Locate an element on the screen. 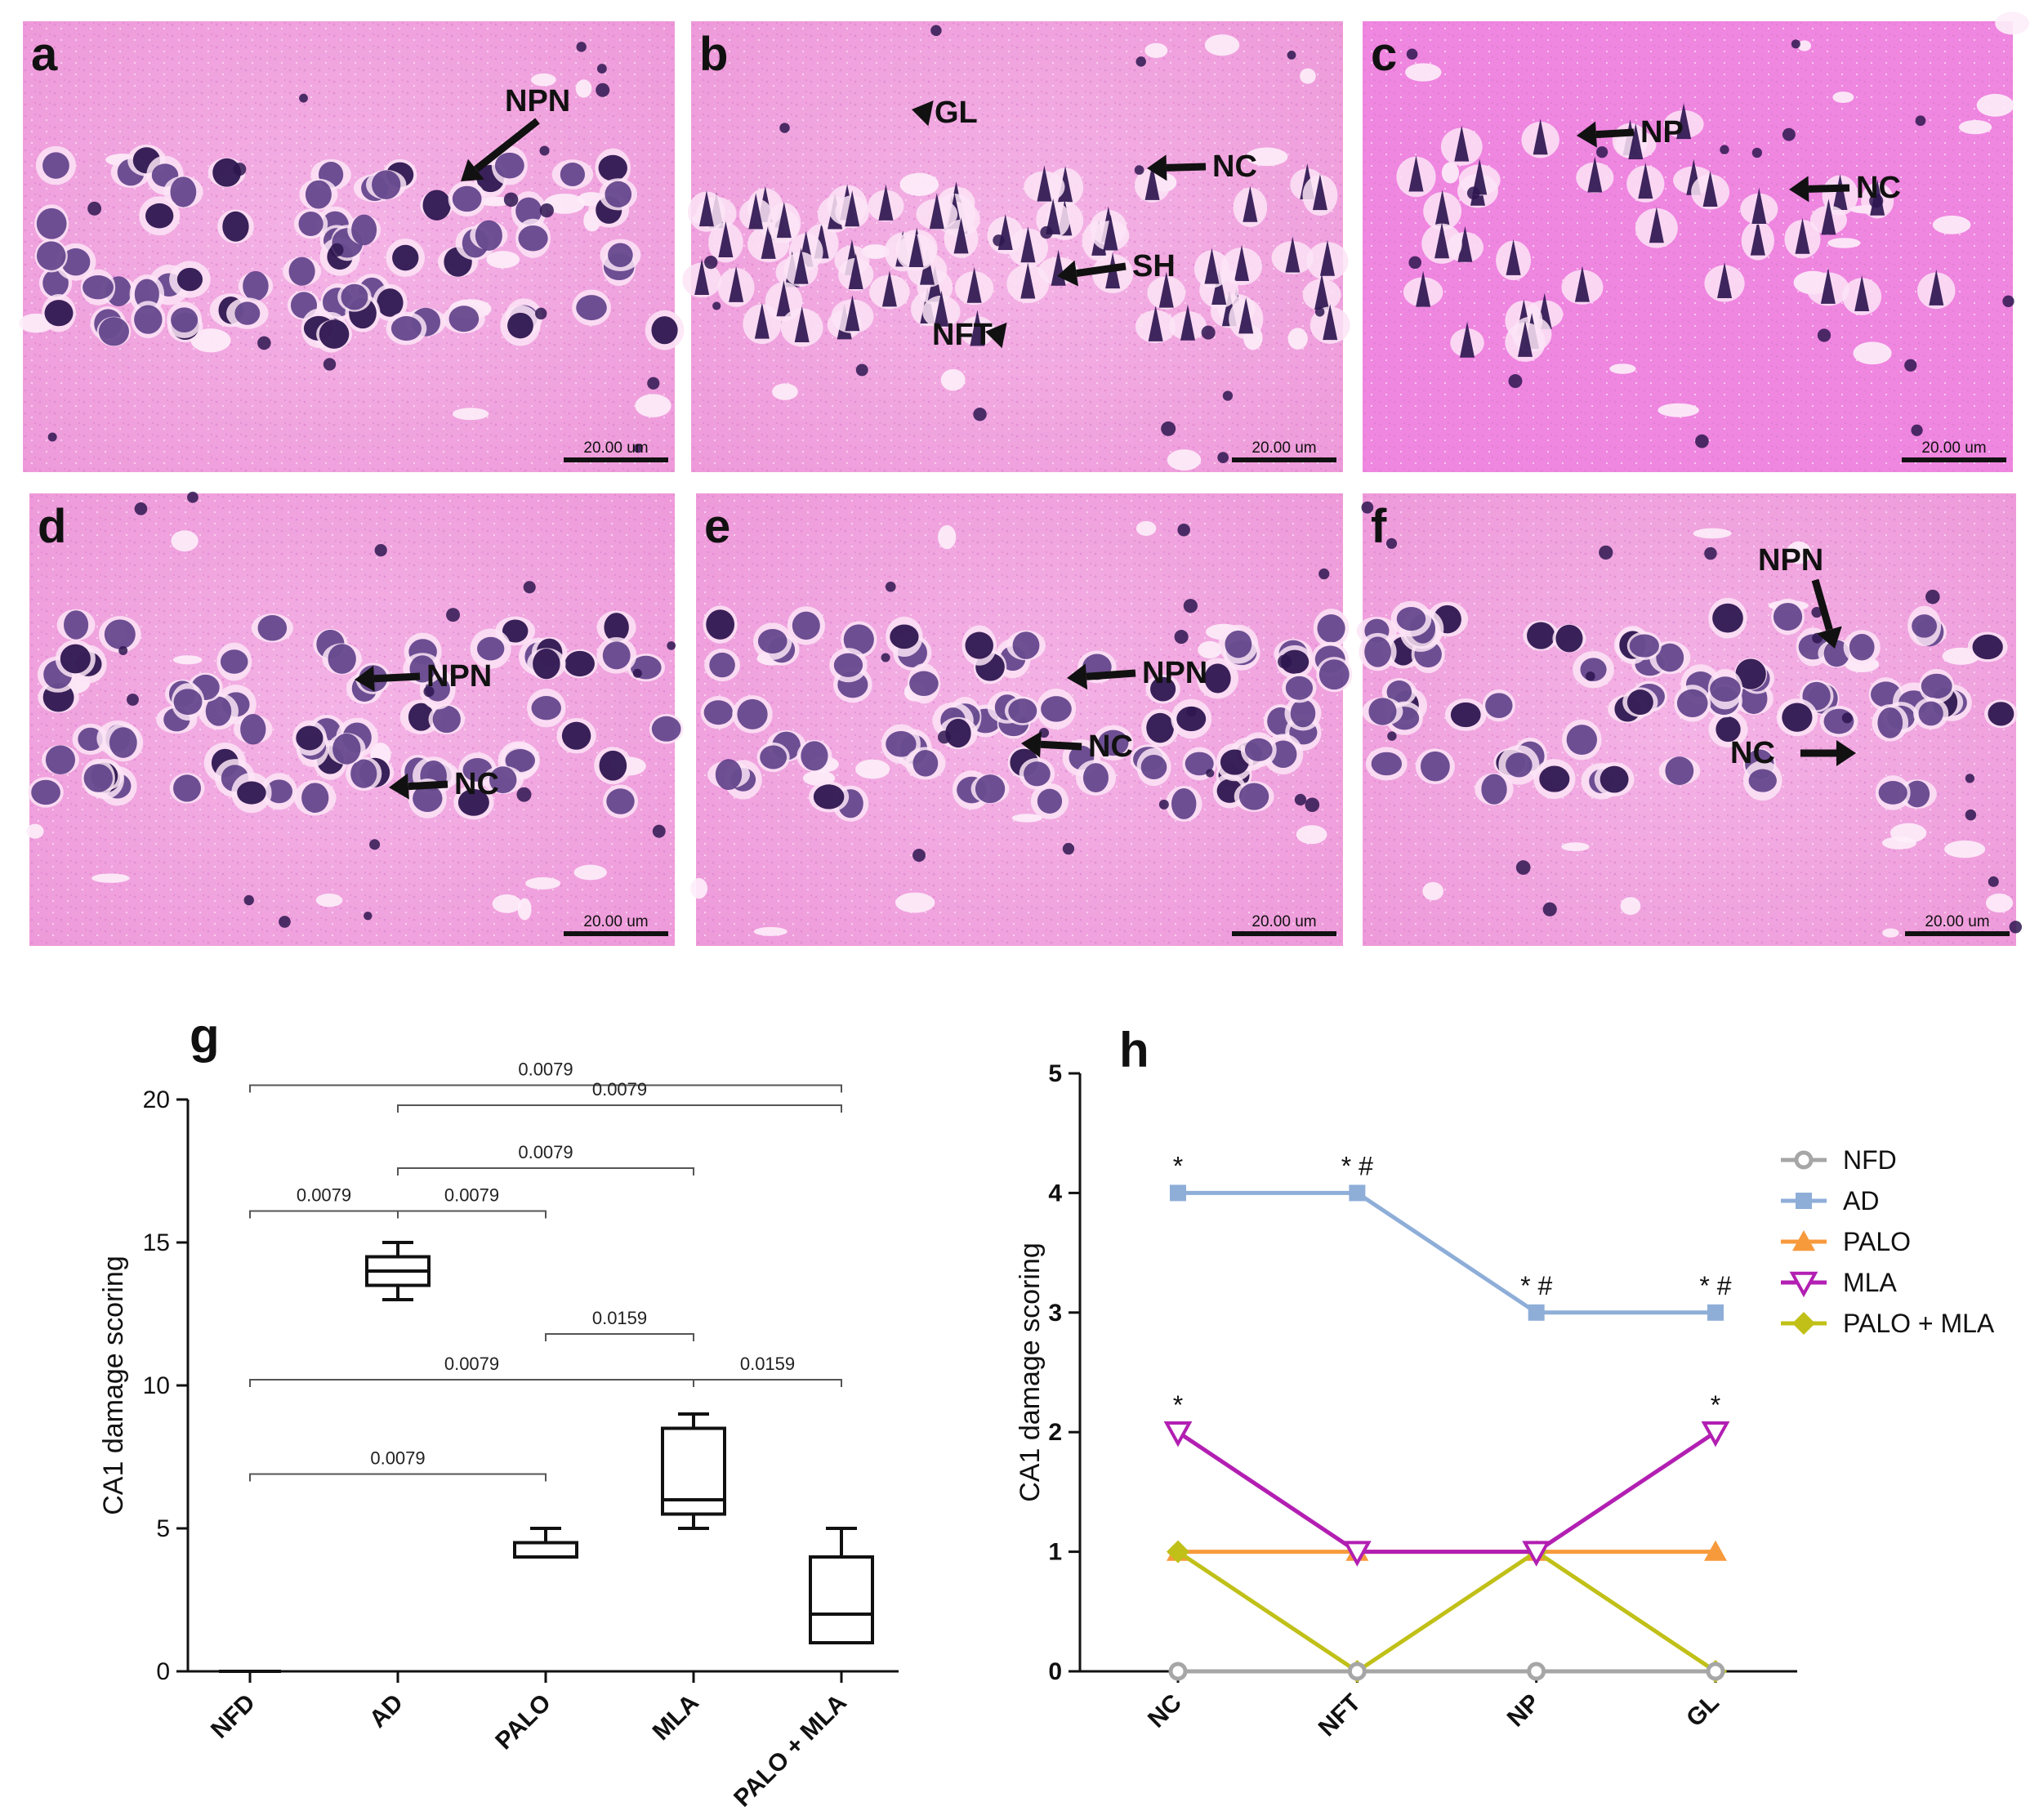 The image size is (2039, 1820). arrow-shaft is located at coordinates (1111, 675).